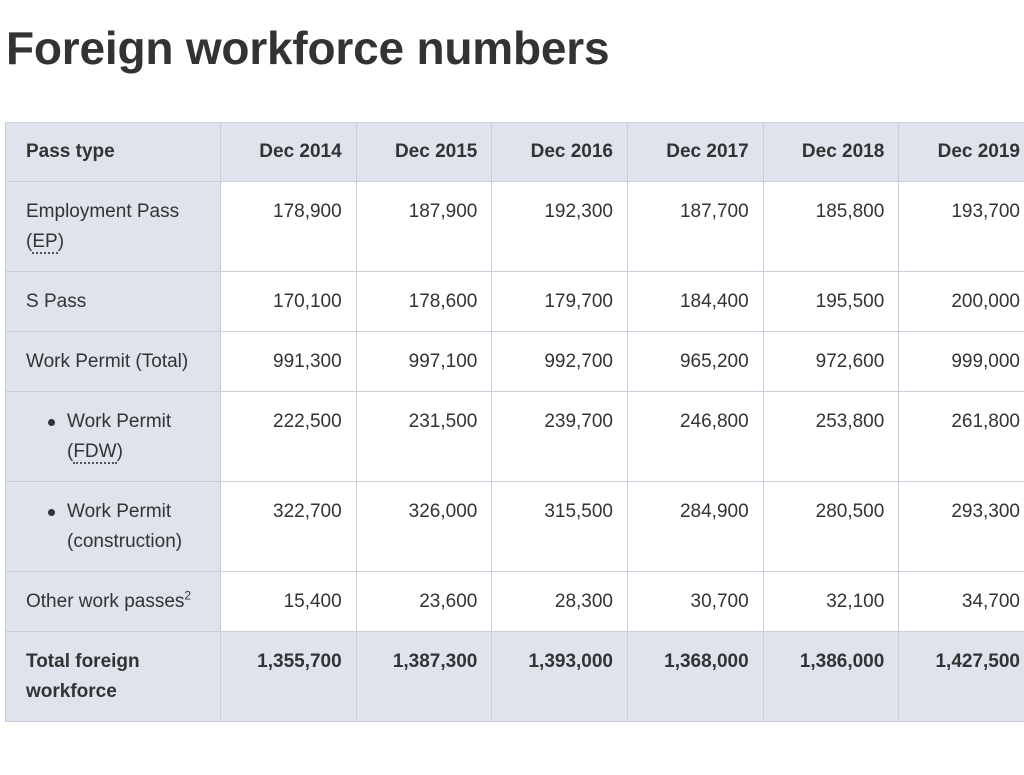 The width and height of the screenshot is (1024, 775). Describe the element at coordinates (961, 301) in the screenshot. I see `table-cell: 200,000` at that location.